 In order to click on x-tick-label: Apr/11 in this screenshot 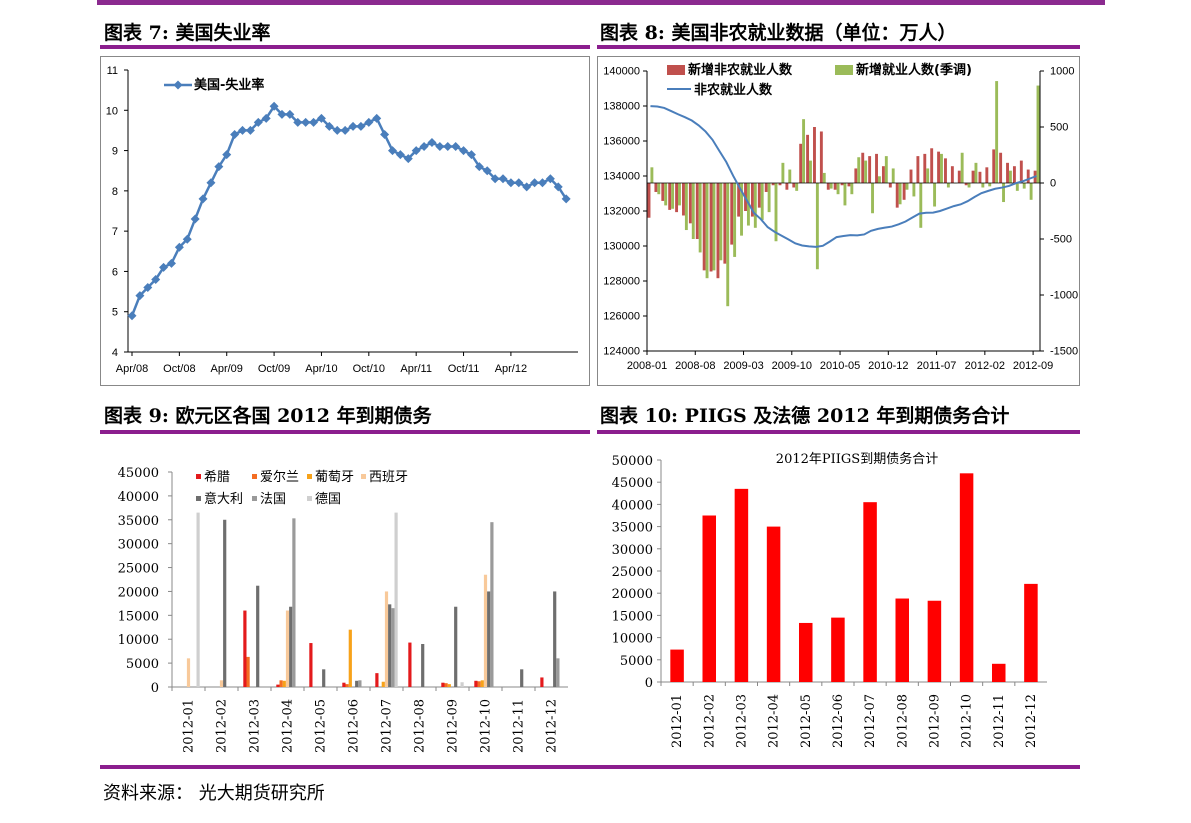, I will do `click(416, 369)`.